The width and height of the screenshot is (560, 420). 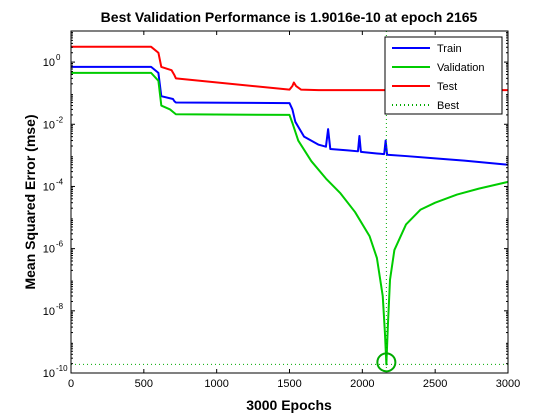 What do you see at coordinates (144, 384) in the screenshot?
I see `x-tick-label: 500` at bounding box center [144, 384].